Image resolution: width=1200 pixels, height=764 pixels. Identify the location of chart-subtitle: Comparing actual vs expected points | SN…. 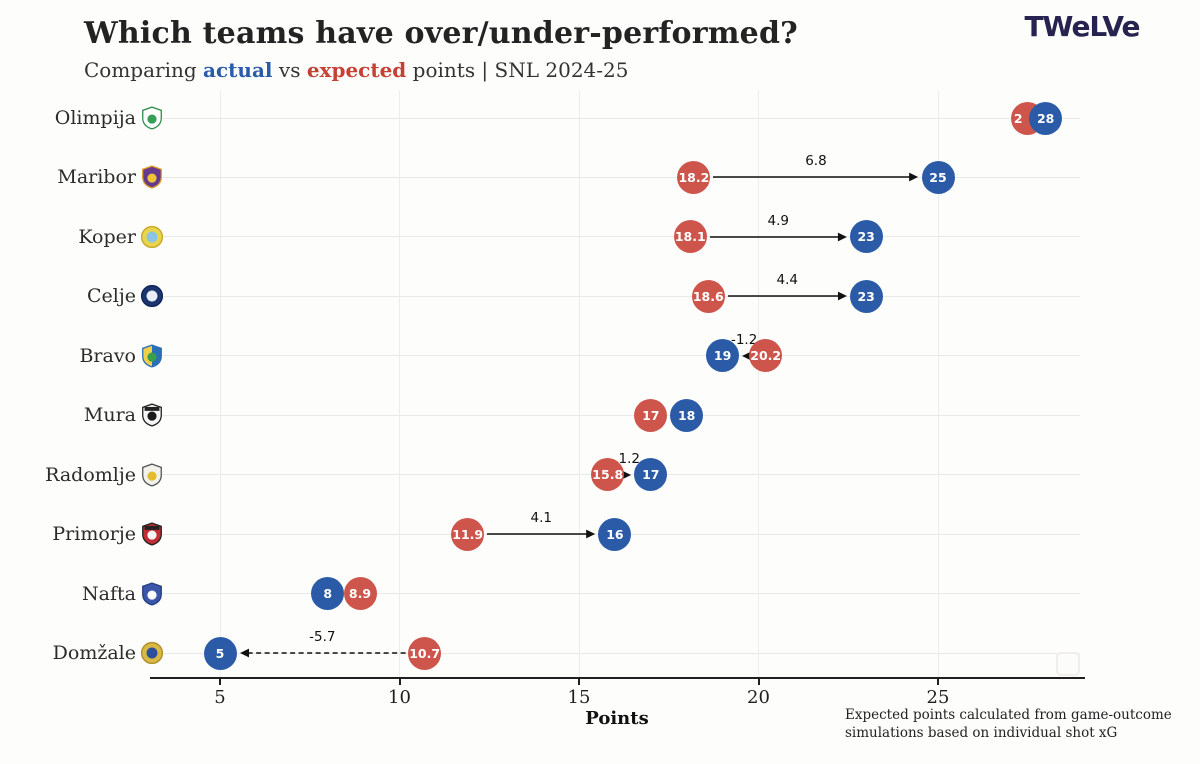
(356, 70).